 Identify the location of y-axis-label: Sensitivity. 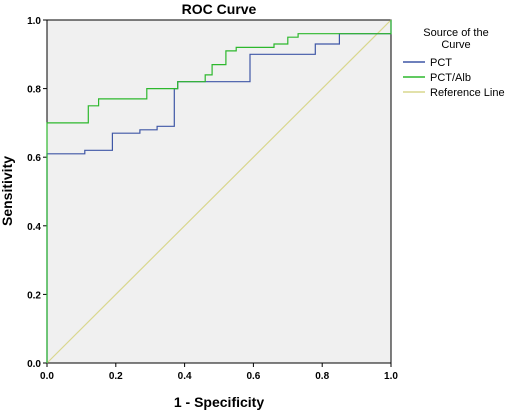
(7, 191).